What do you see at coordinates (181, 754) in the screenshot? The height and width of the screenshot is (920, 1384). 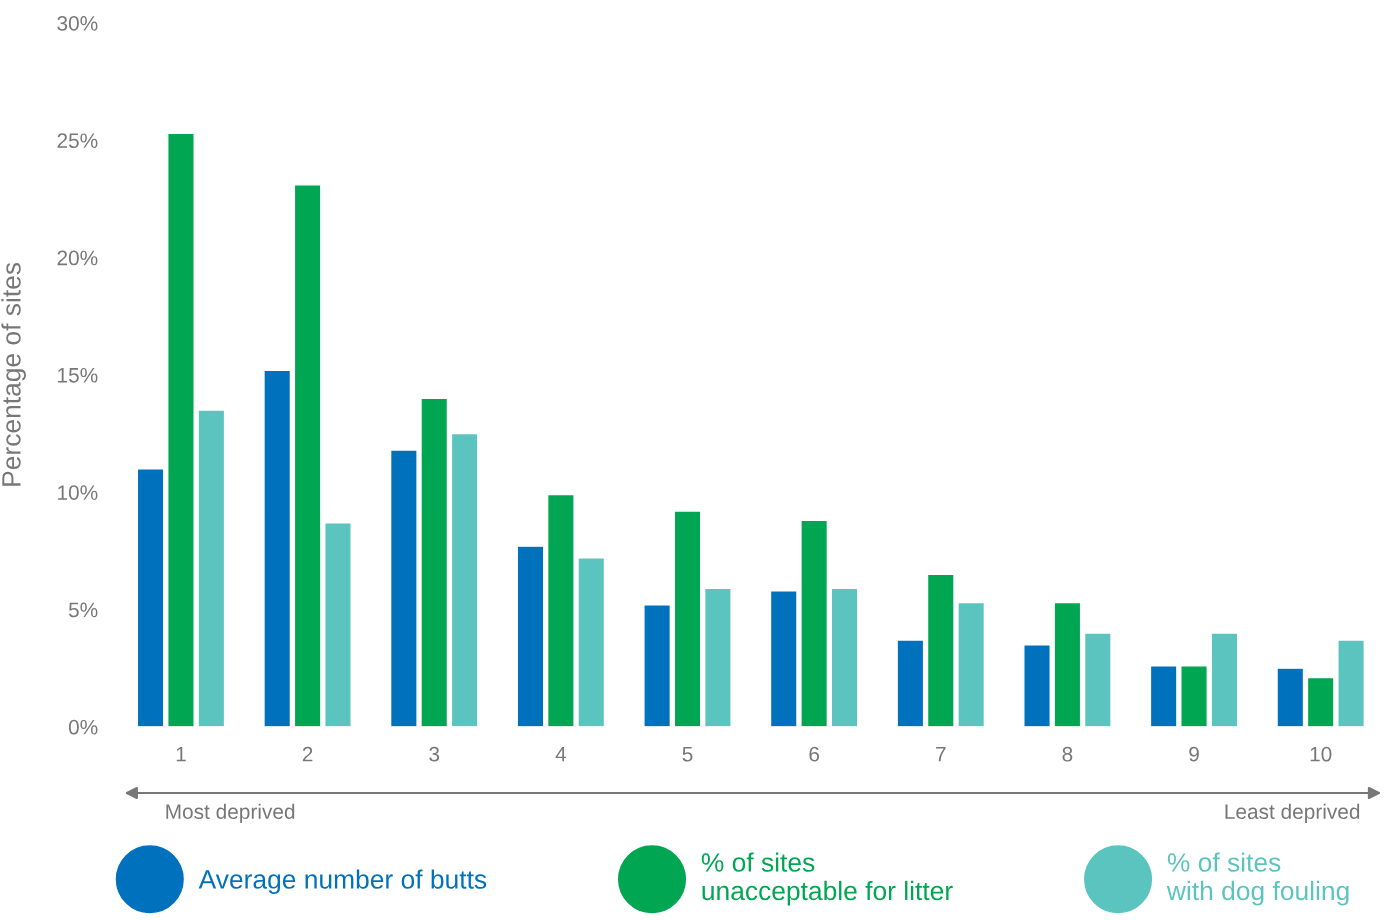 I see `x-tick-label: 1` at bounding box center [181, 754].